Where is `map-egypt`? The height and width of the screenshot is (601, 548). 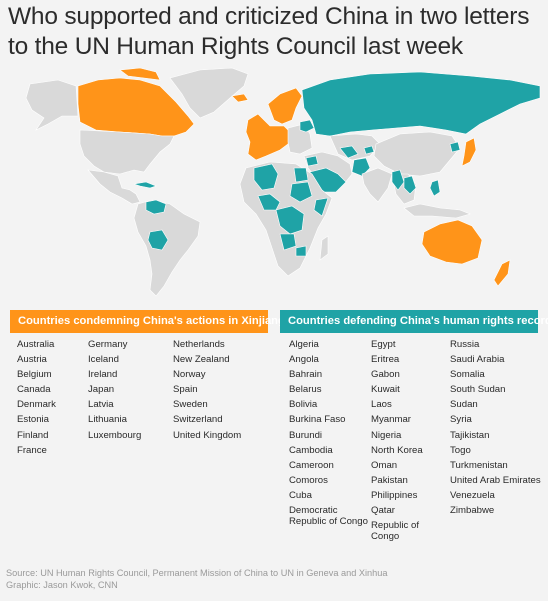 map-egypt is located at coordinates (301, 175).